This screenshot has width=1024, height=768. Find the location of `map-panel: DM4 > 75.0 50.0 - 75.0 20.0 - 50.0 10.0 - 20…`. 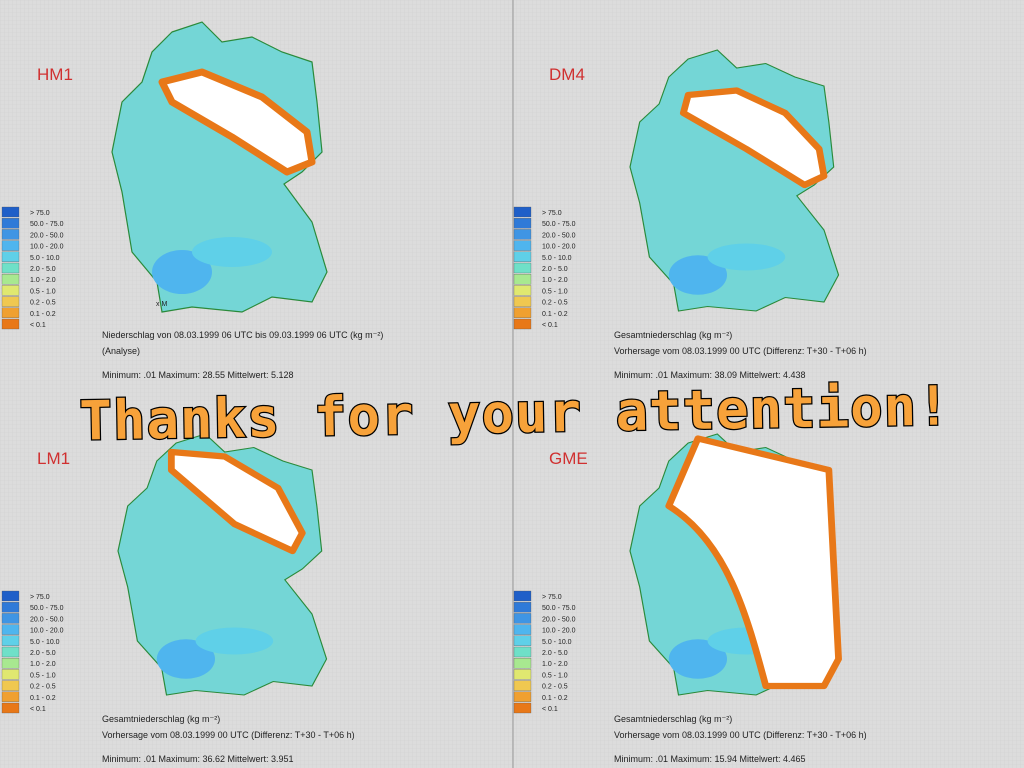

map-panel: DM4 > 75.0 50.0 - 75.0 20.0 - 50.0 10.0 - 20… is located at coordinates (690, 214).